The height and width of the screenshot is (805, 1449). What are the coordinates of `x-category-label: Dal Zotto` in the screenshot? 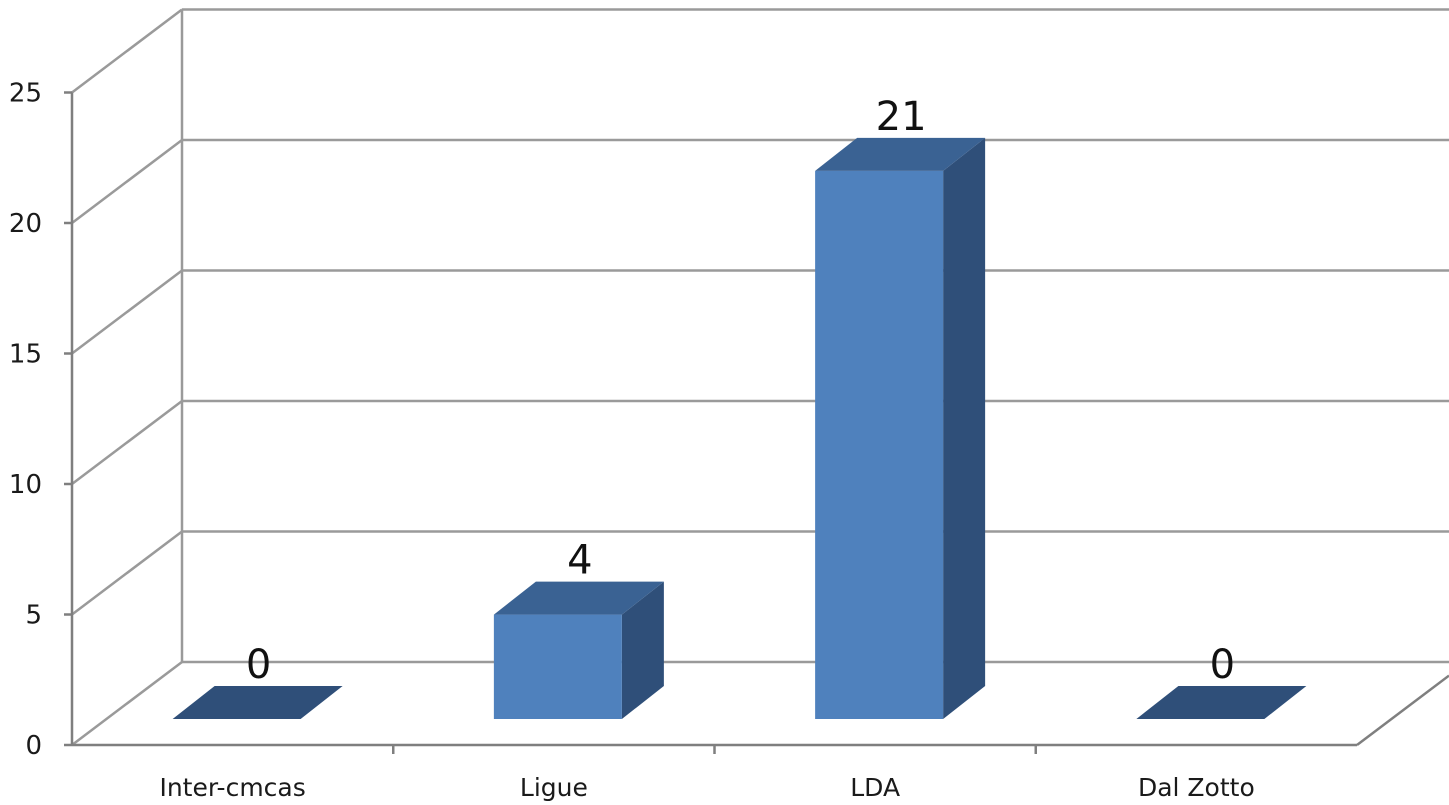 It's located at (1196, 787).